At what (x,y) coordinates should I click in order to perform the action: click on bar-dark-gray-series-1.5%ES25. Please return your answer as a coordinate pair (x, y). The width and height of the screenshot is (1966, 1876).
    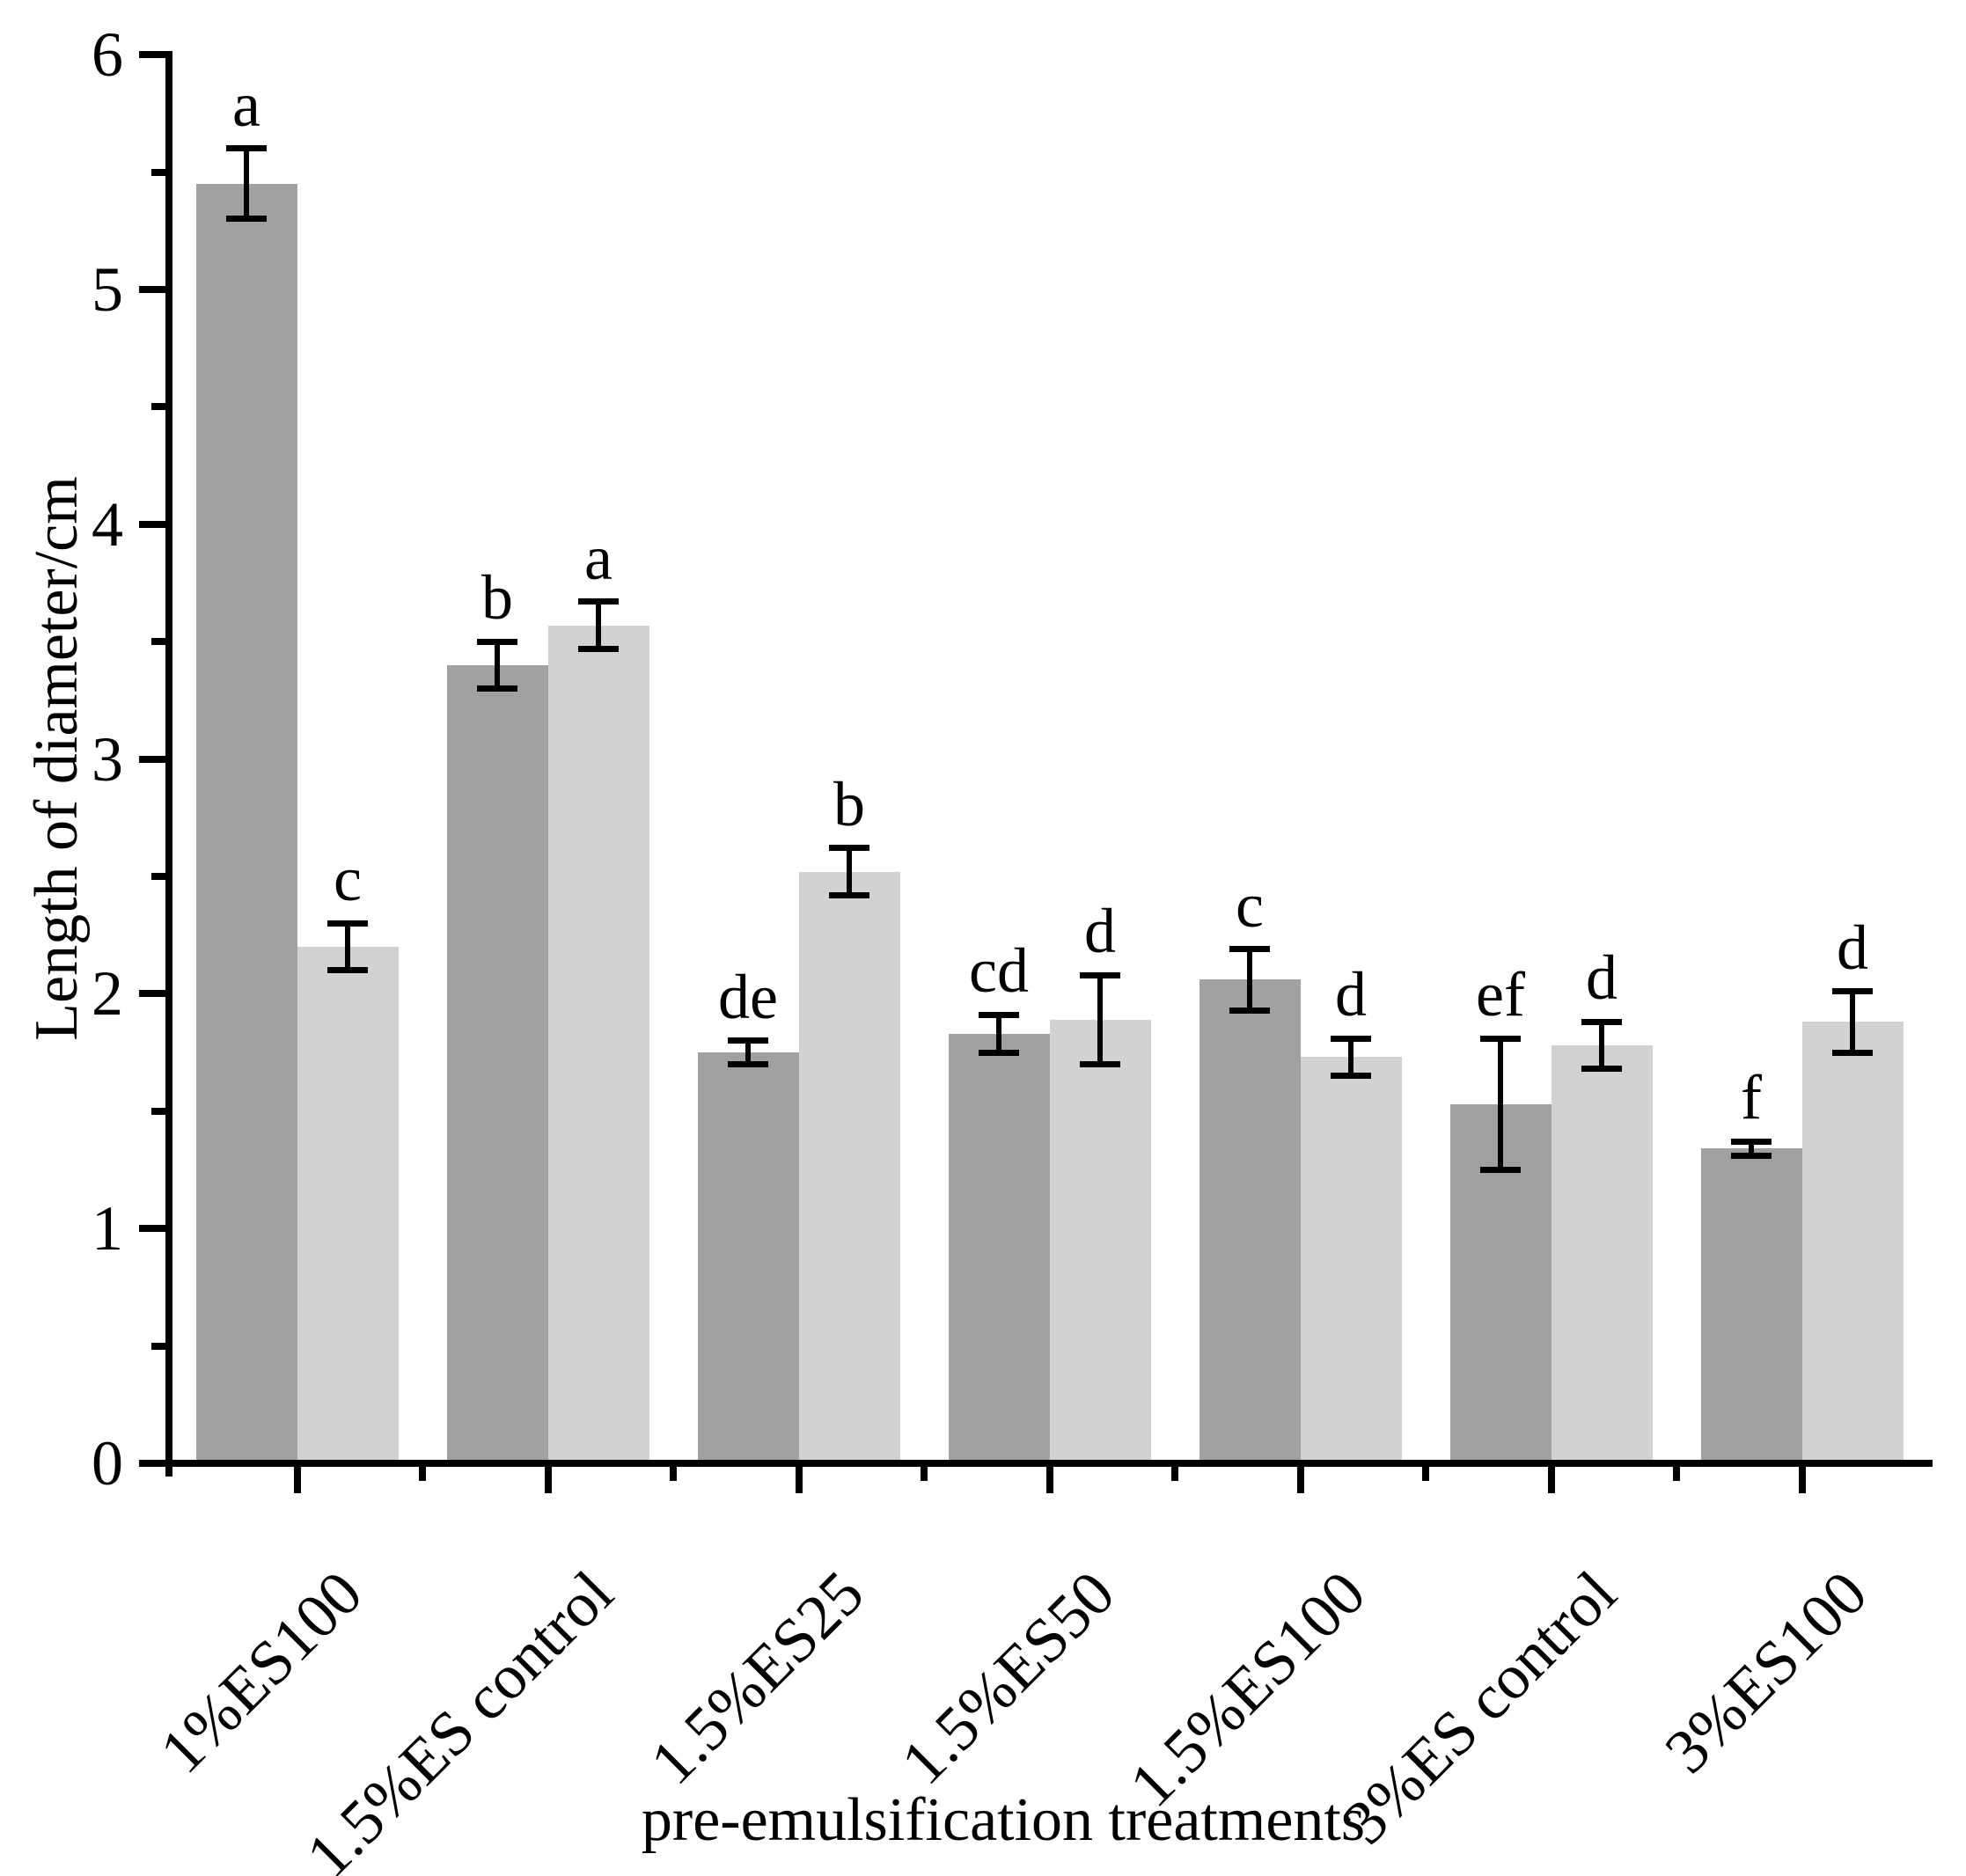
    Looking at the image, I should click on (748, 1257).